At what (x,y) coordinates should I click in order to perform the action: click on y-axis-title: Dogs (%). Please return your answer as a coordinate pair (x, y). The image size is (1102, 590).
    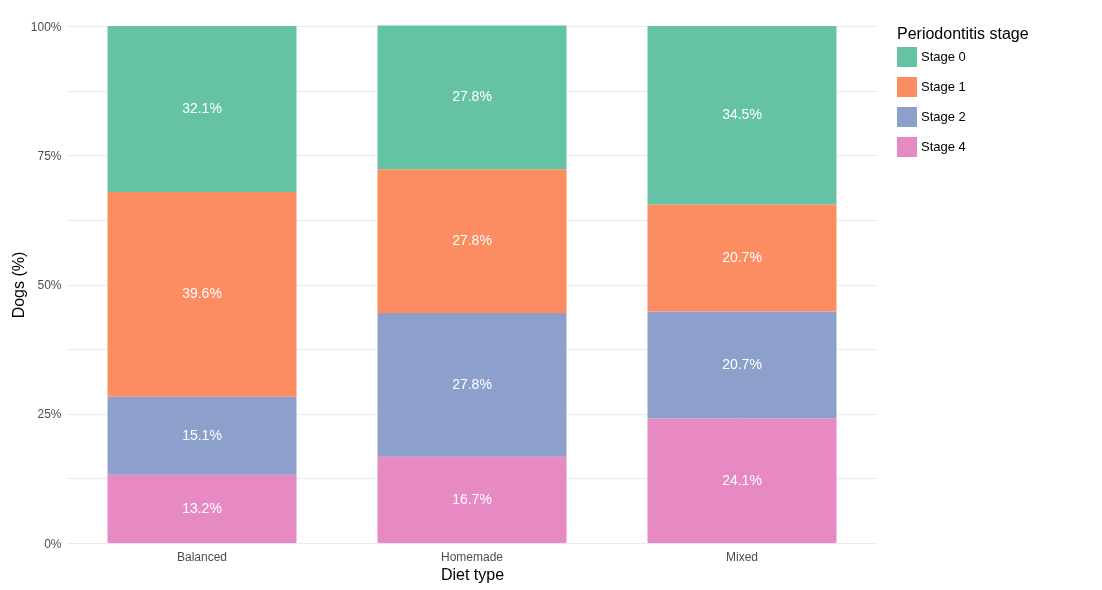
    Looking at the image, I should click on (18, 285).